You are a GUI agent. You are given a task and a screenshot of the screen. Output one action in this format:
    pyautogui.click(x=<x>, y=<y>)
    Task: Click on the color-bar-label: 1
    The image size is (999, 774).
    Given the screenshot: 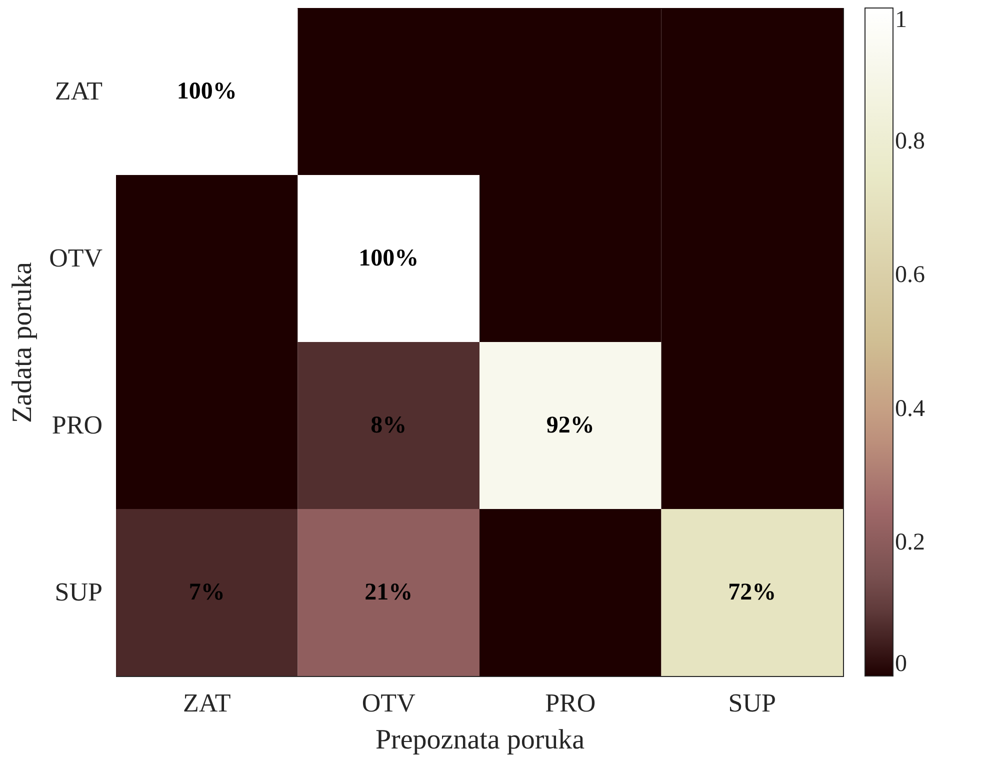 What is the action you would take?
    pyautogui.click(x=901, y=20)
    